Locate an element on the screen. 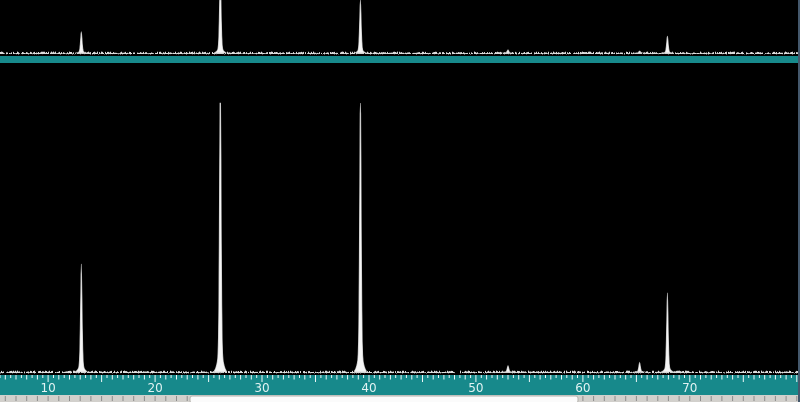 The height and width of the screenshot is (402, 800). baseline-noise is located at coordinates (400, 52).